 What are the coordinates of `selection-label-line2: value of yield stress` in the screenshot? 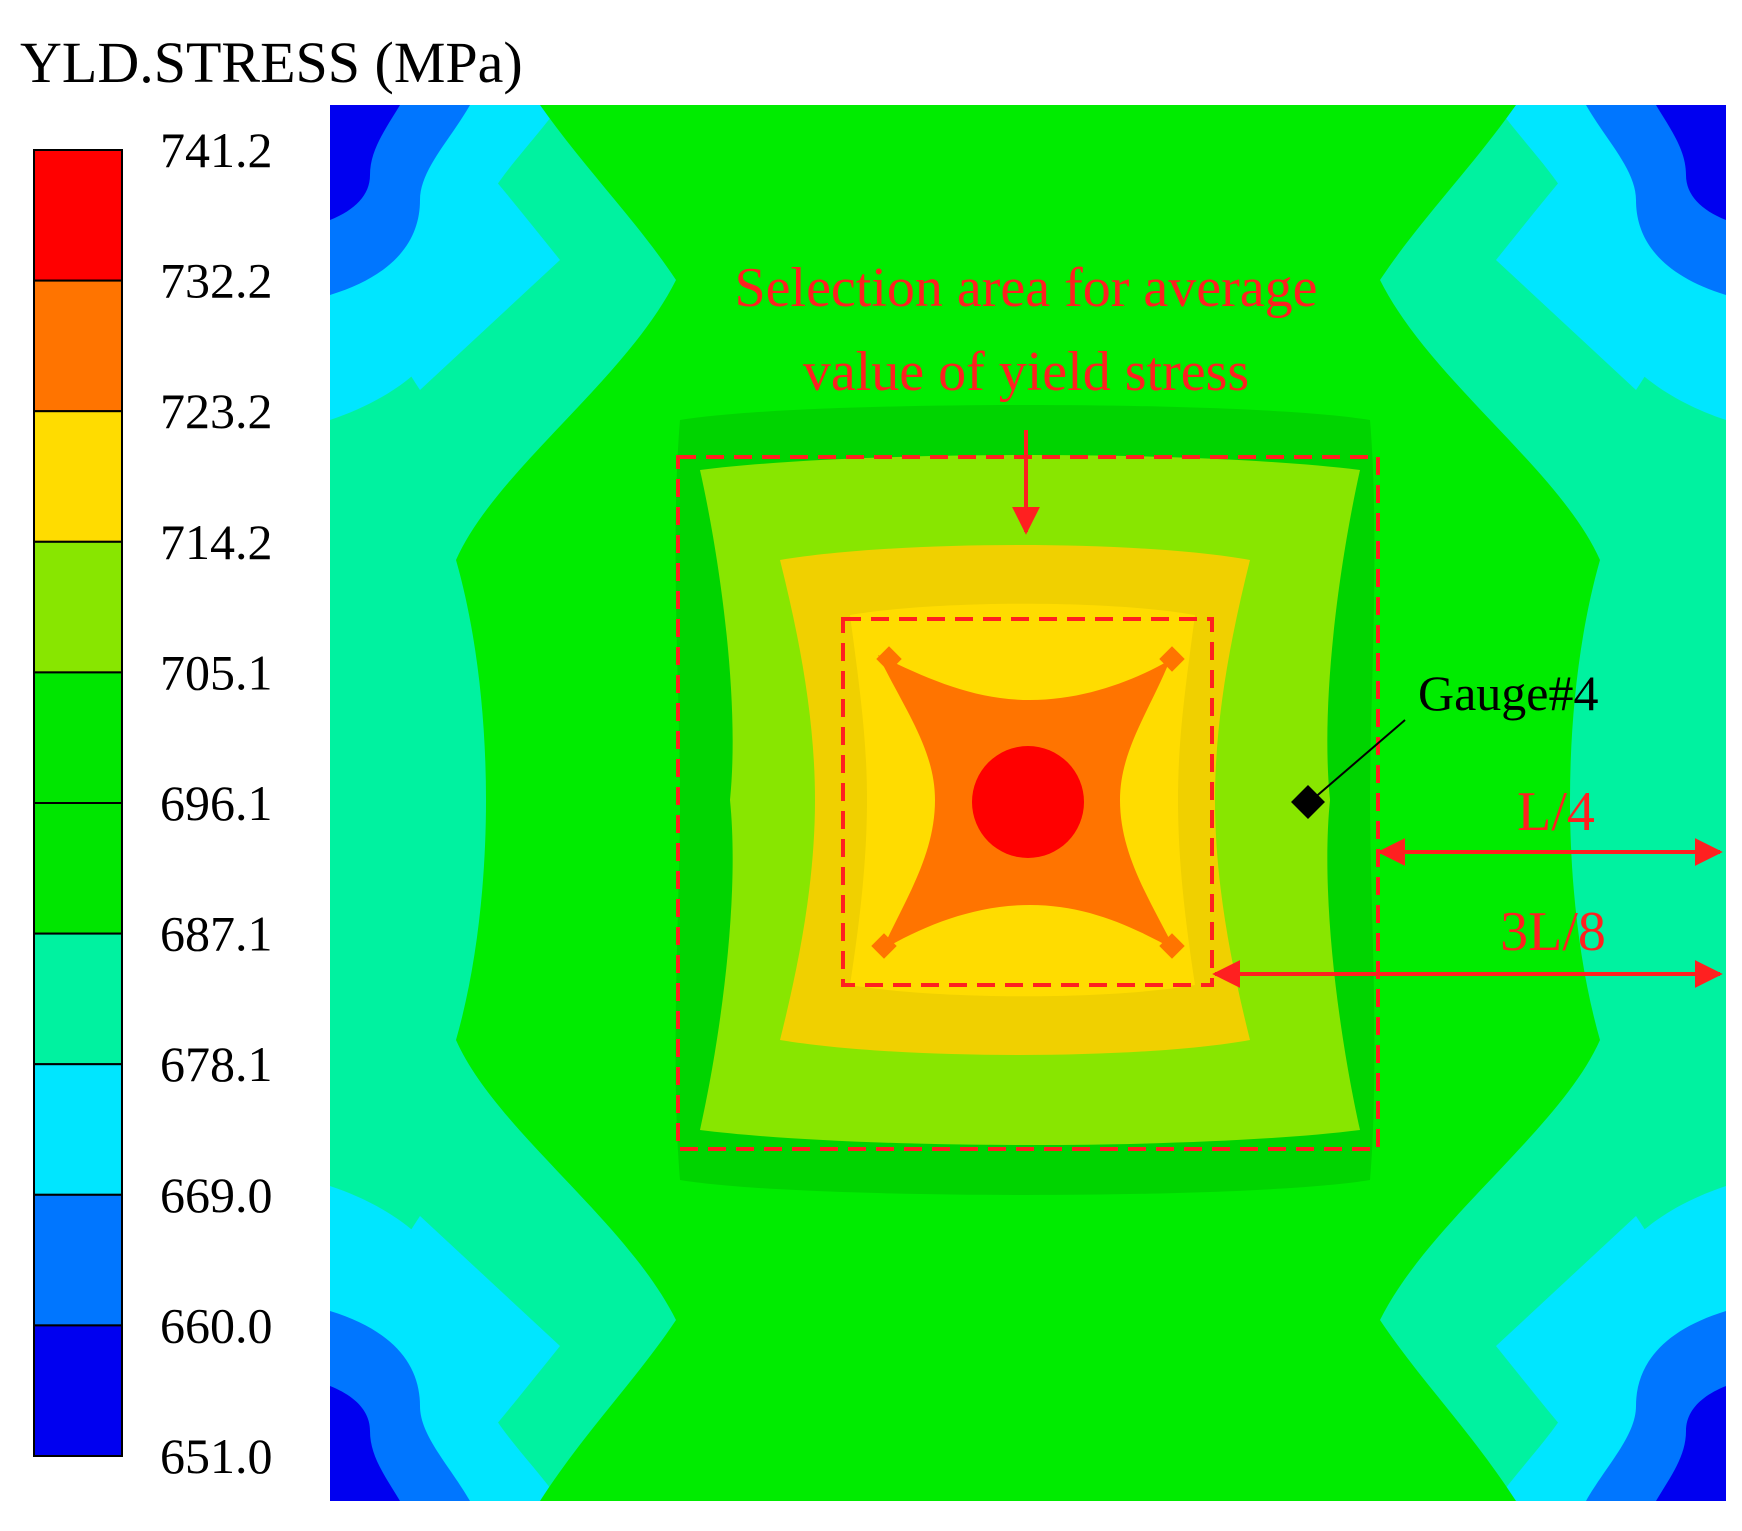 It's located at (1026, 372).